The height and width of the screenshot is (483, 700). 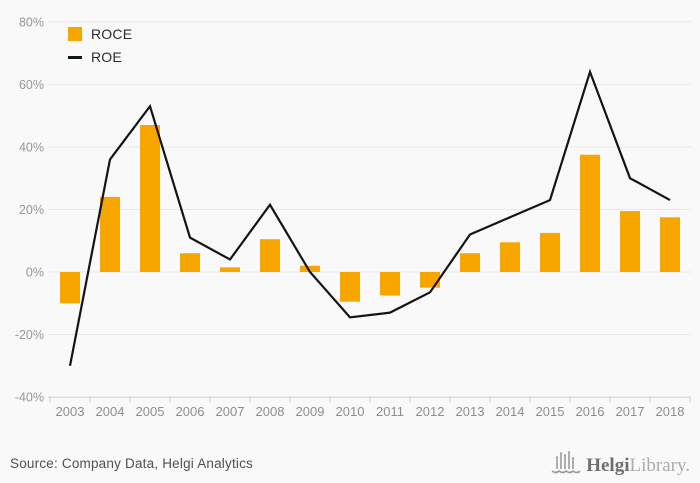 I want to click on svg-text: 2005, so click(x=150, y=411).